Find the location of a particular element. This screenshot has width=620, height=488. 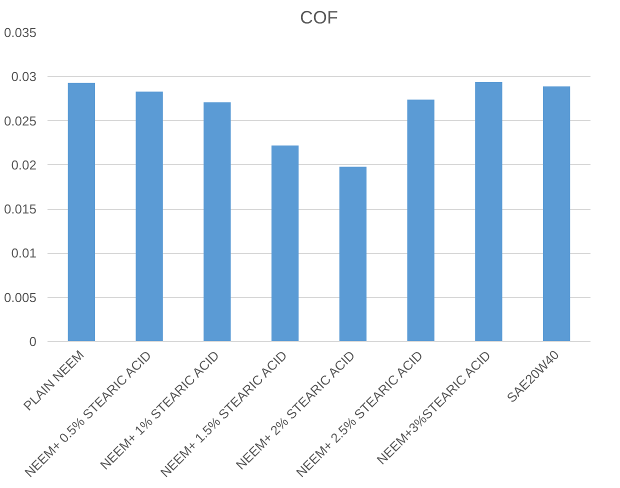

y-tick-label: 0.02 is located at coordinates (24, 164).